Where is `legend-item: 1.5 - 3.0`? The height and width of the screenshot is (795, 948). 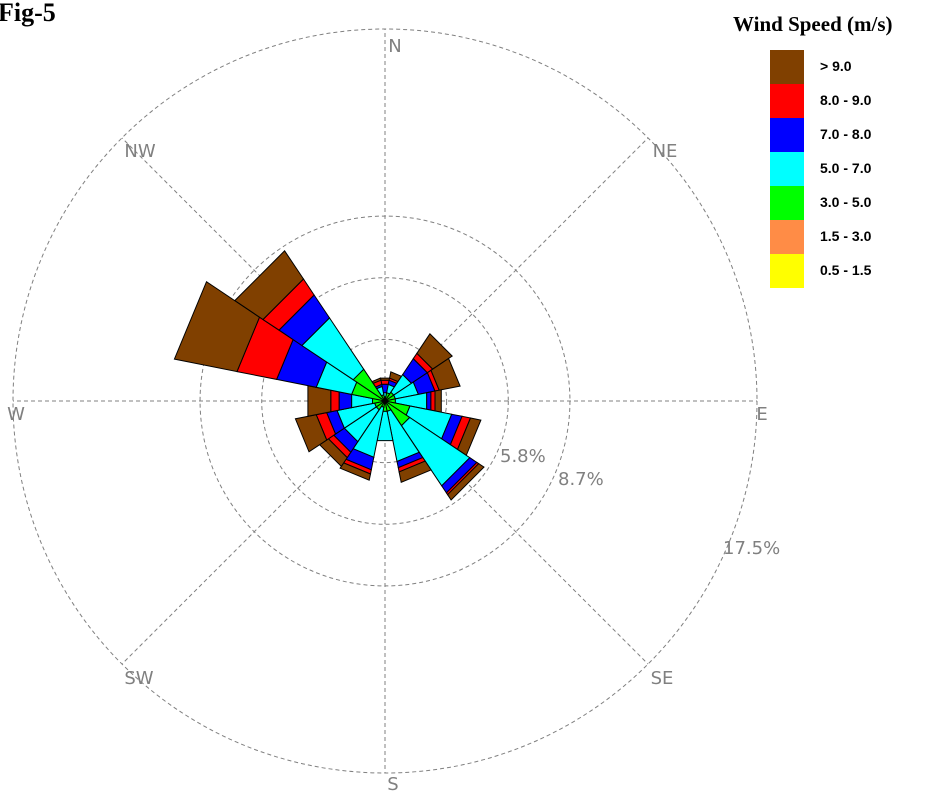
legend-item: 1.5 - 3.0 is located at coordinates (855, 237).